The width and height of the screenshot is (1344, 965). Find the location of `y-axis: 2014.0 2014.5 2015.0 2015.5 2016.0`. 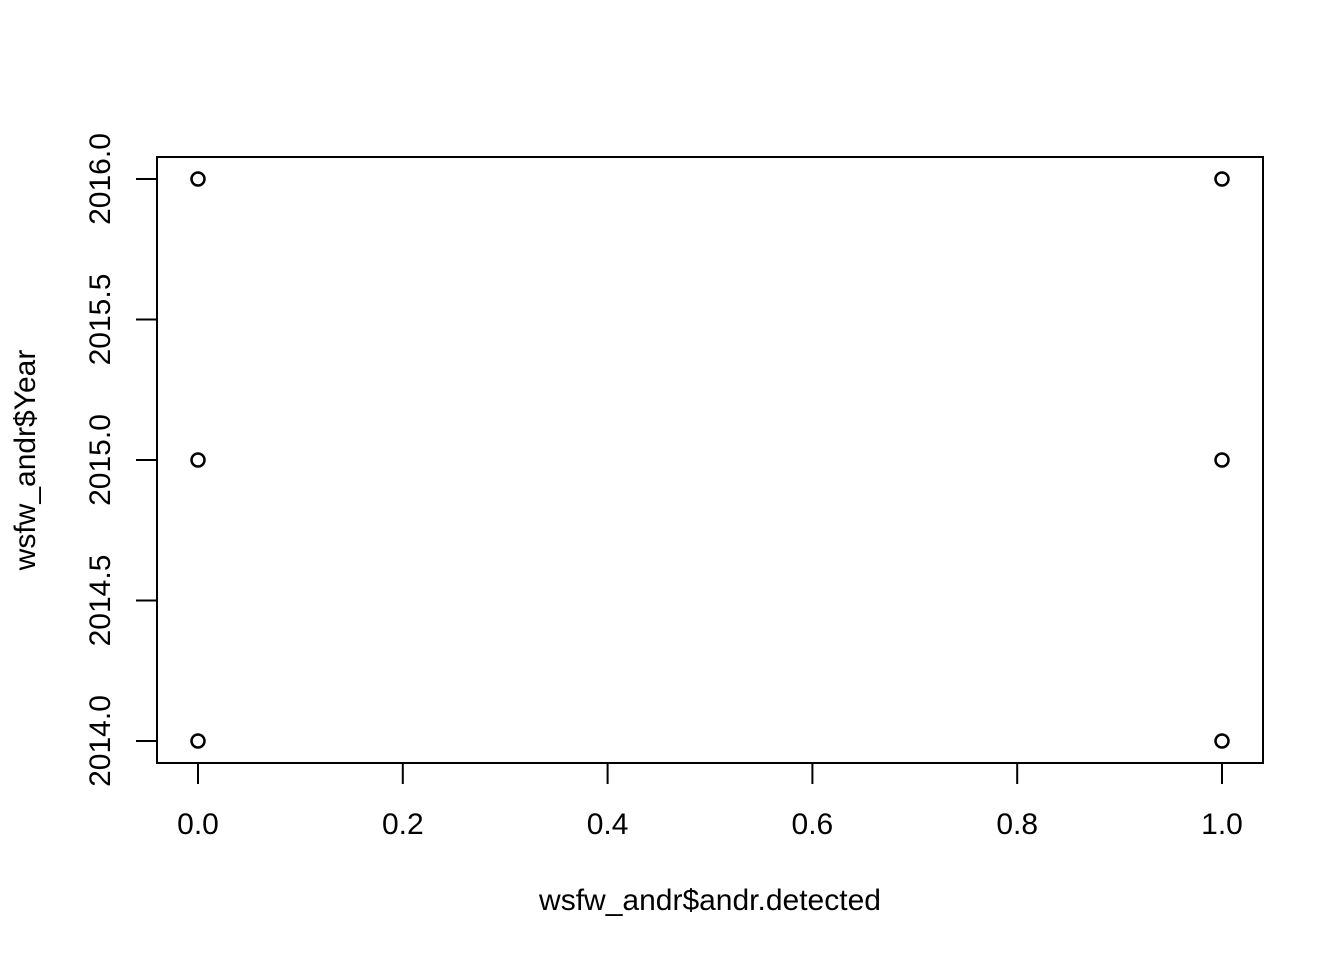

y-axis: 2014.0 2014.5 2015.0 2015.5 2016.0 is located at coordinates (121, 460).